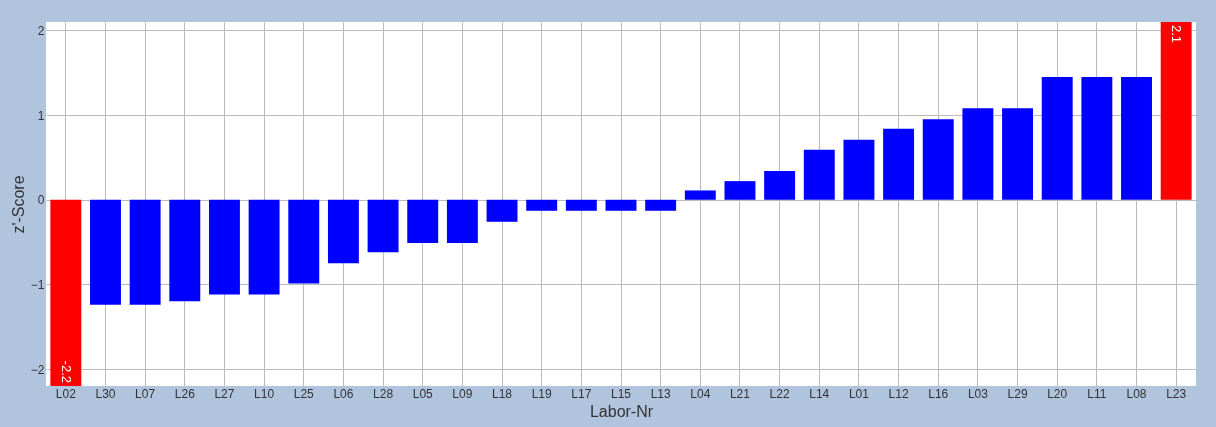 This screenshot has height=427, width=1216. What do you see at coordinates (1097, 393) in the screenshot?
I see `x-tick-label: L11` at bounding box center [1097, 393].